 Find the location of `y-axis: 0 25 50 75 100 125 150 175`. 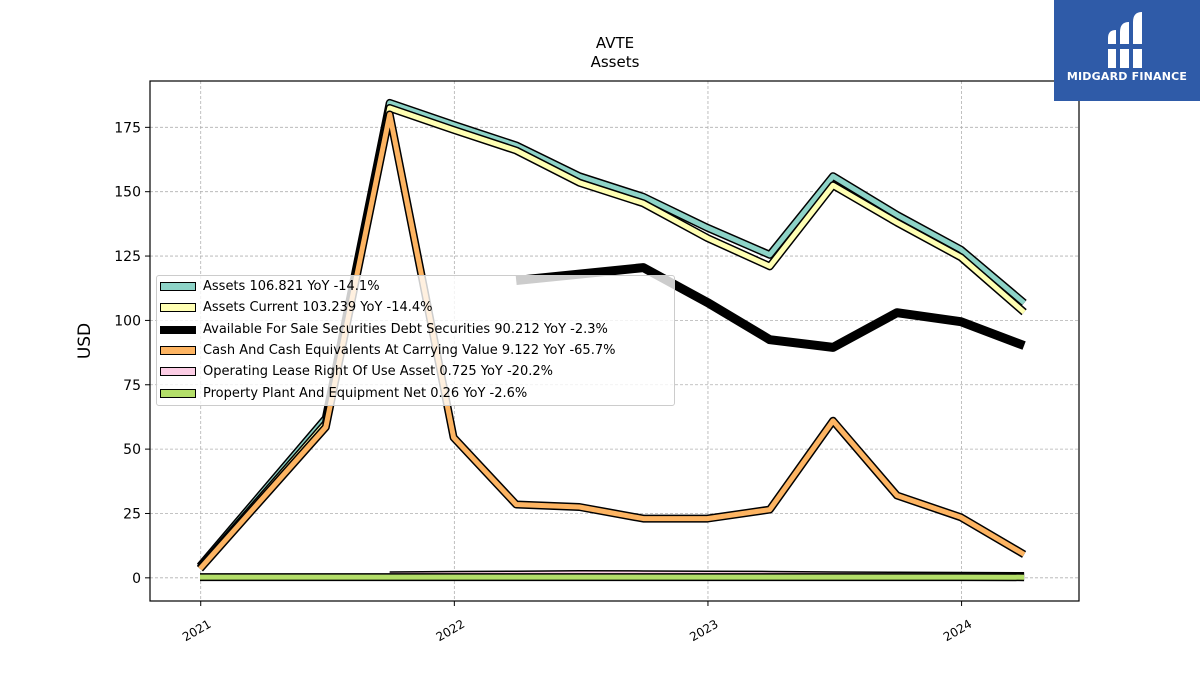

y-axis: 0 25 50 75 100 125 150 175 is located at coordinates (132, 353).